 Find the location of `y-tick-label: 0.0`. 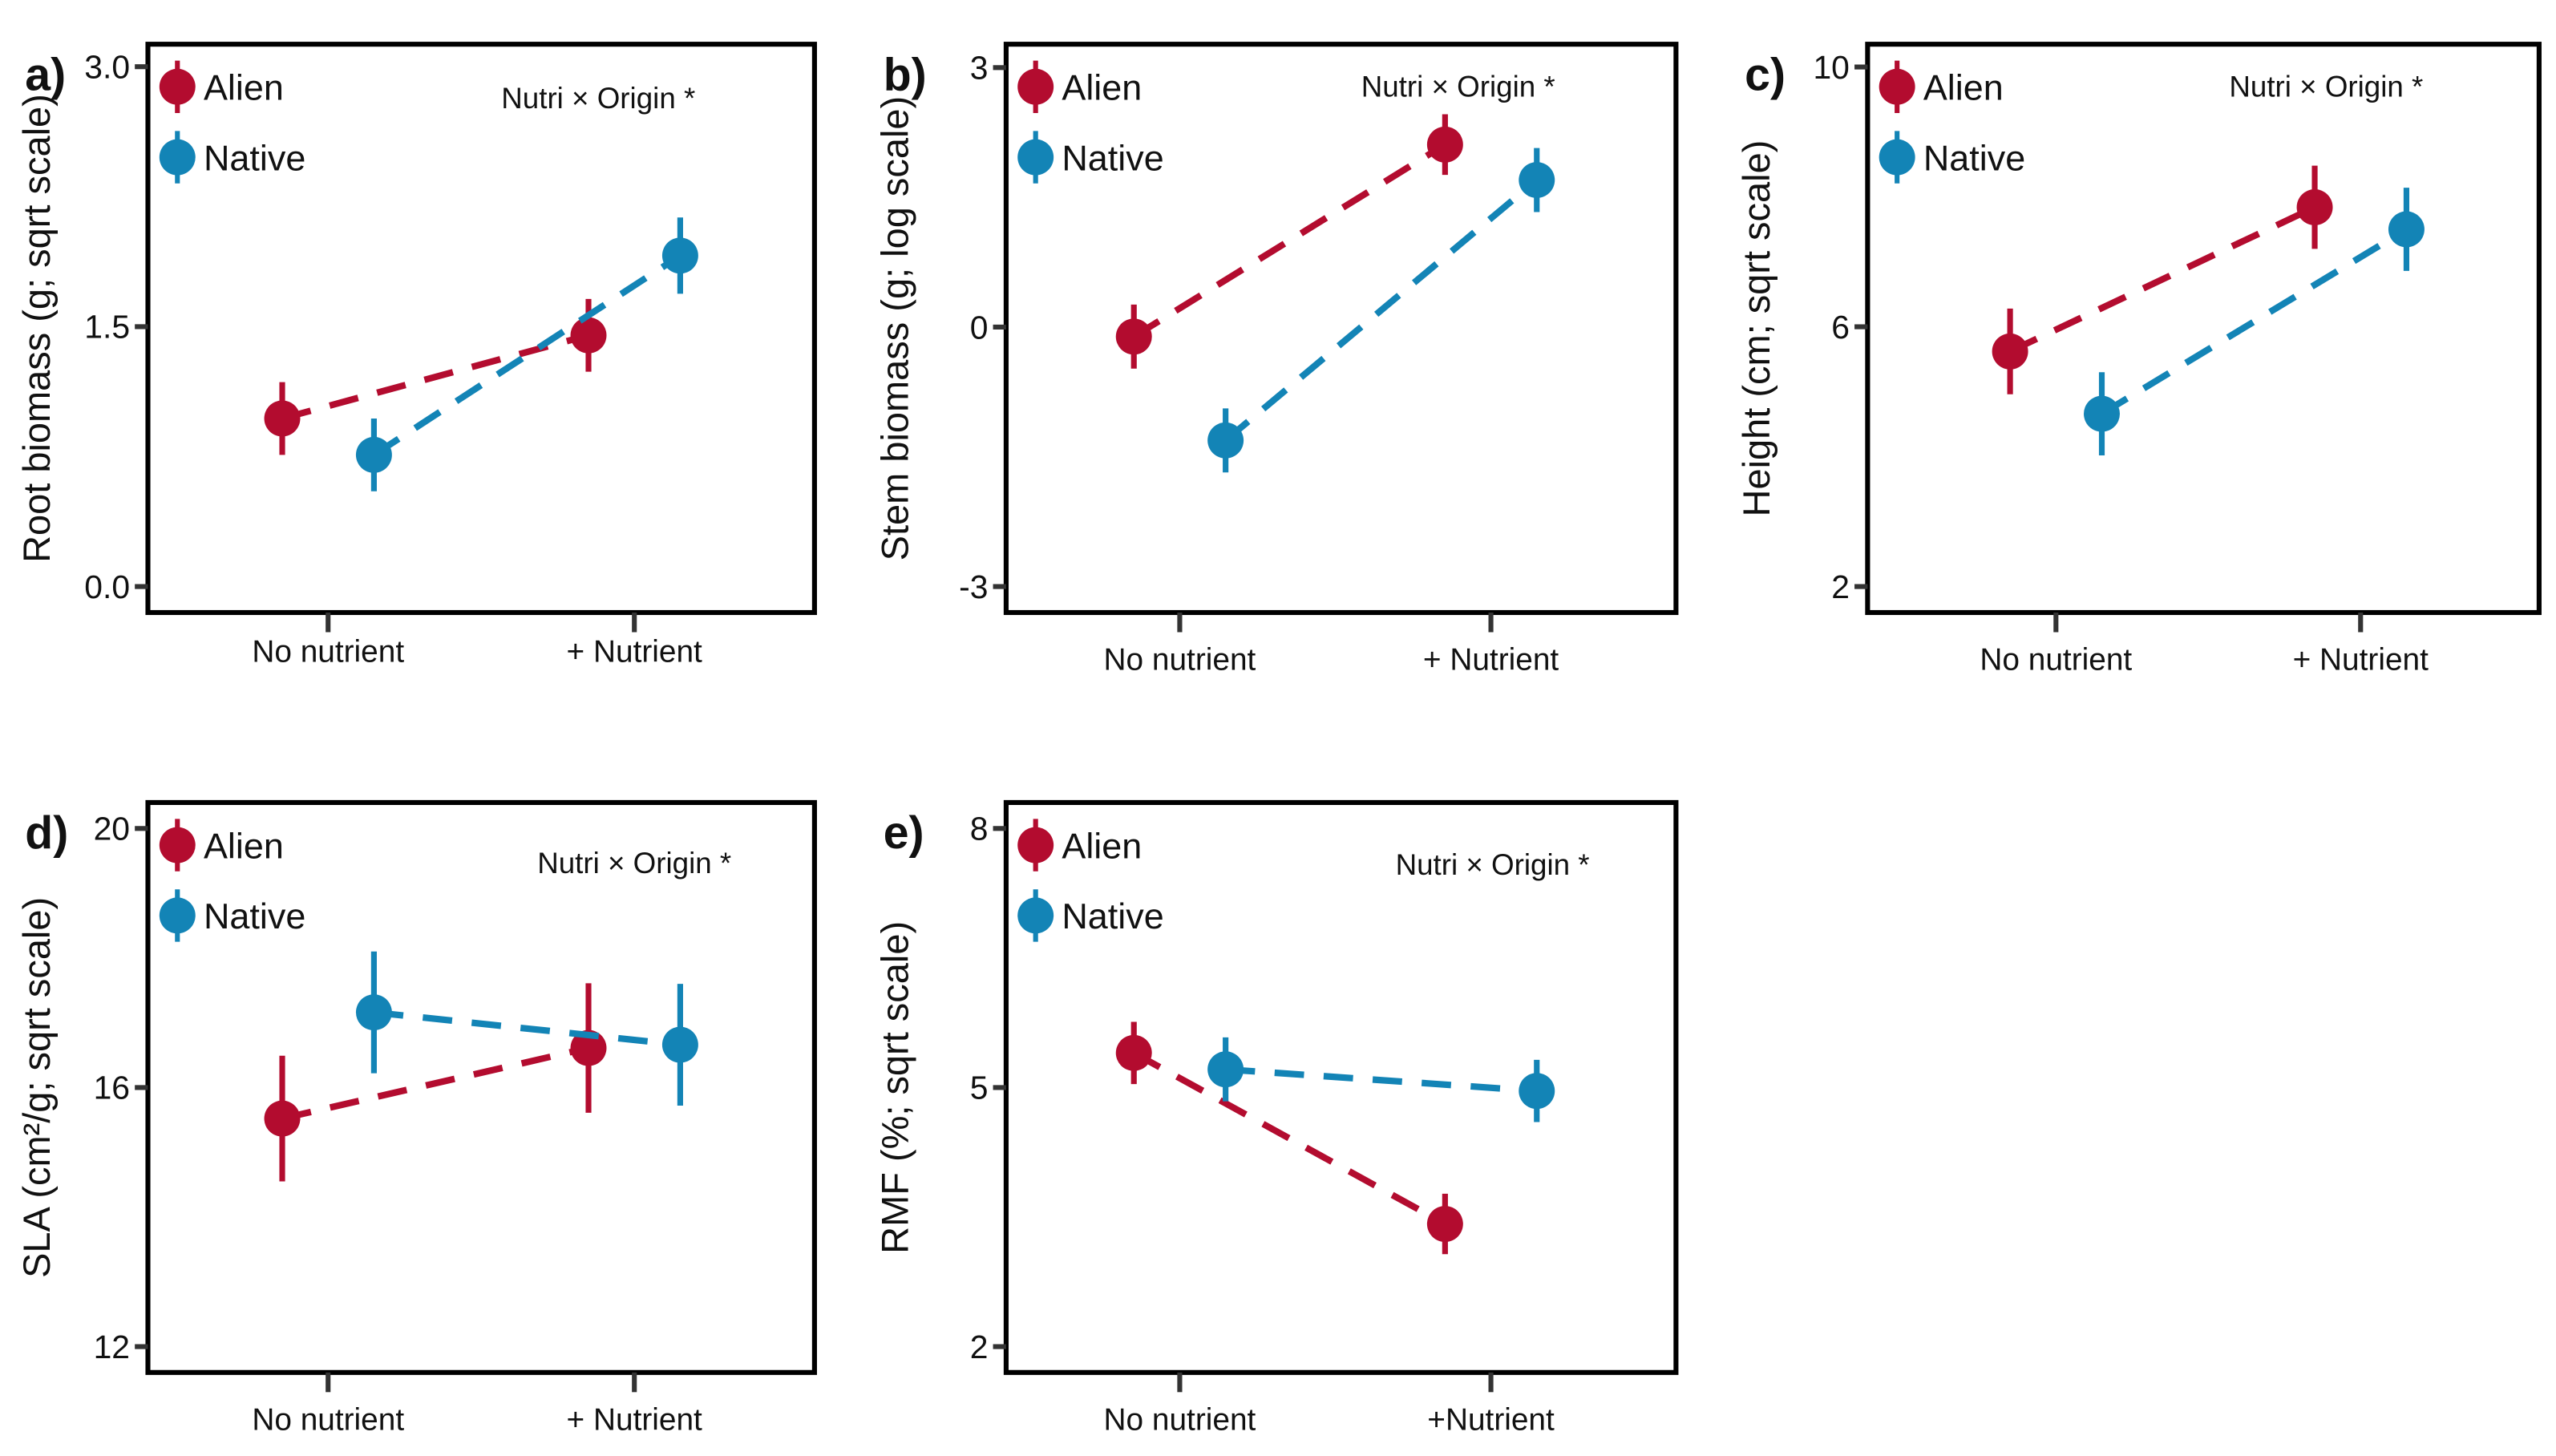

y-tick-label: 0.0 is located at coordinates (107, 586).